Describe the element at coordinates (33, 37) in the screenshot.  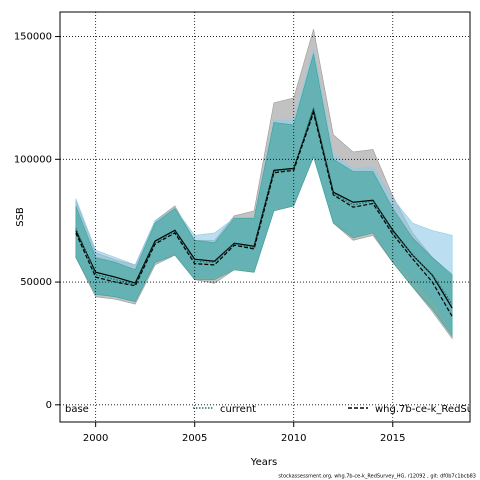
I see `y-tick-label: 150000` at that location.